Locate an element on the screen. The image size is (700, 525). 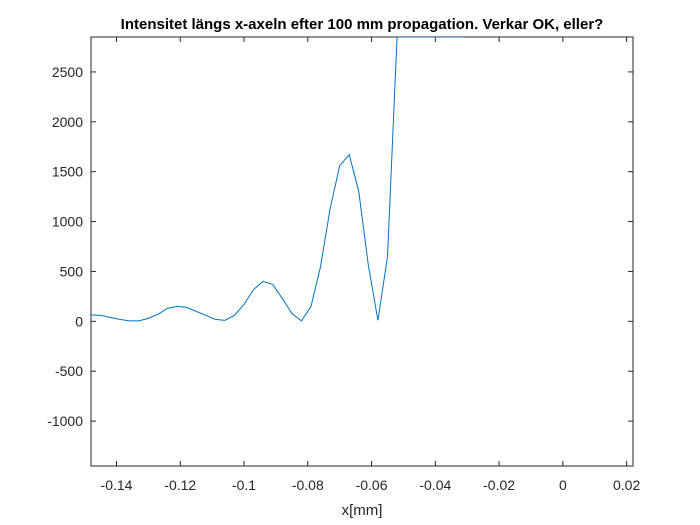
y-tick-label: -500 is located at coordinates (69, 371).